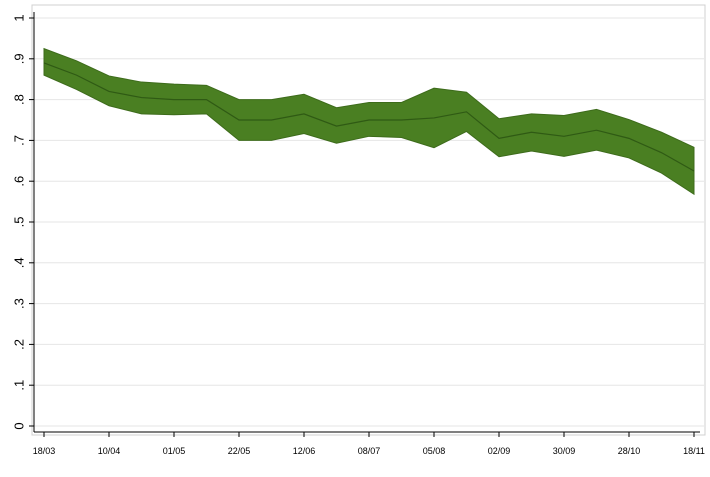 The width and height of the screenshot is (710, 477). Describe the element at coordinates (369, 451) in the screenshot. I see `x-tick-label-5: 08/07` at that location.